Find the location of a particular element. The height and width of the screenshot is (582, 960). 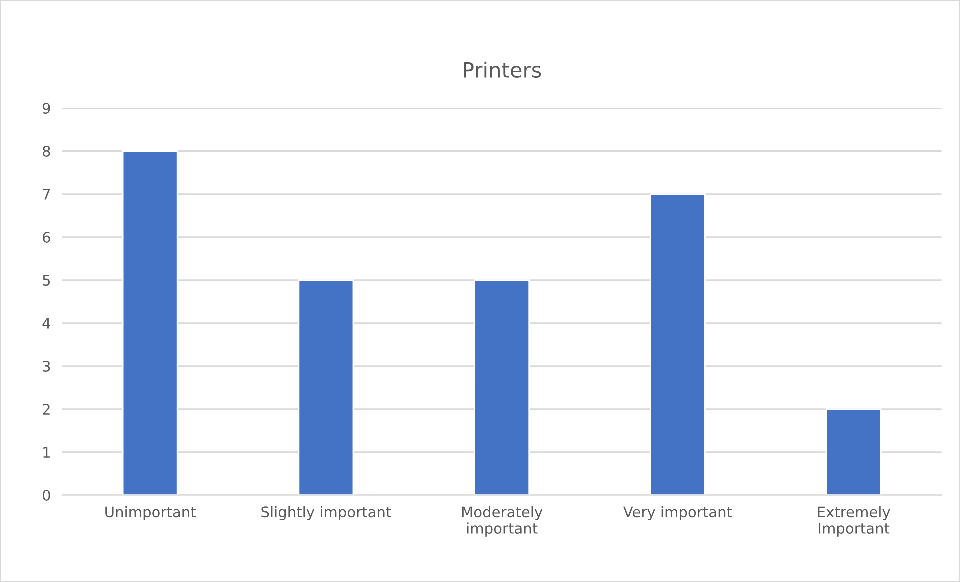

y-tick-label: 0 is located at coordinates (46, 496).